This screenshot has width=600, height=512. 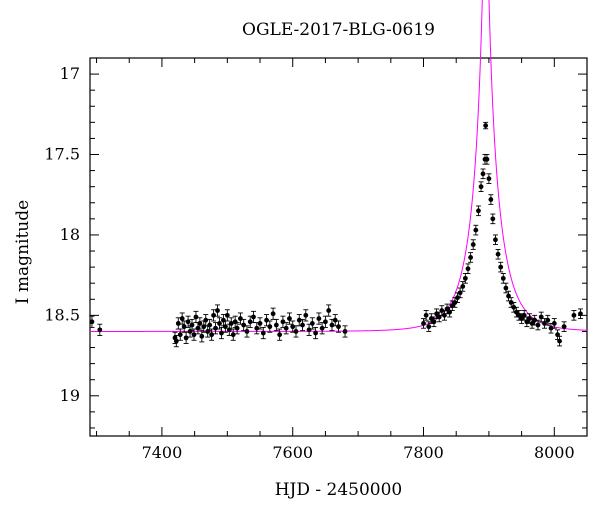 What do you see at coordinates (338, 490) in the screenshot?
I see `x-axis-label: HJD - 2450000` at bounding box center [338, 490].